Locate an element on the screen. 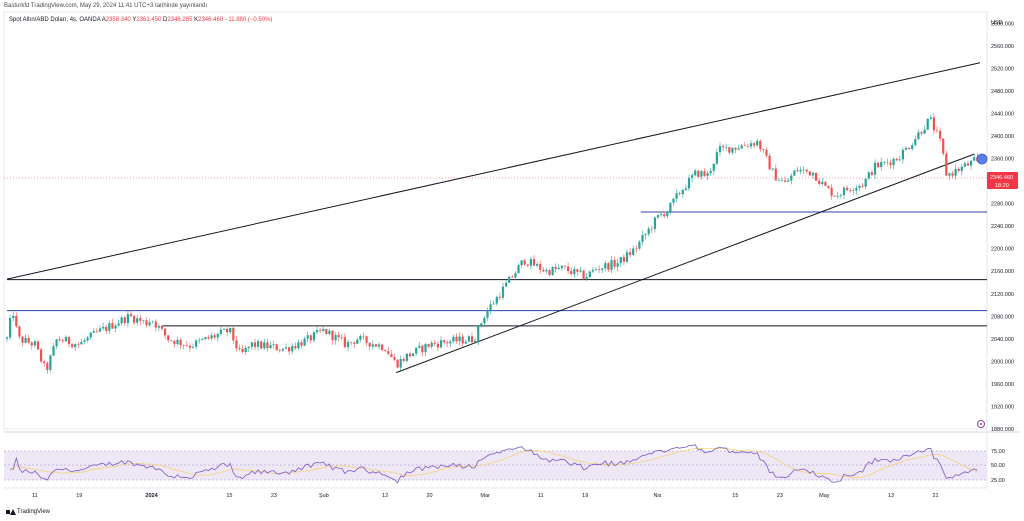 Image resolution: width=1024 pixels, height=521 pixels. time-tick-label: 20 is located at coordinates (429, 496).